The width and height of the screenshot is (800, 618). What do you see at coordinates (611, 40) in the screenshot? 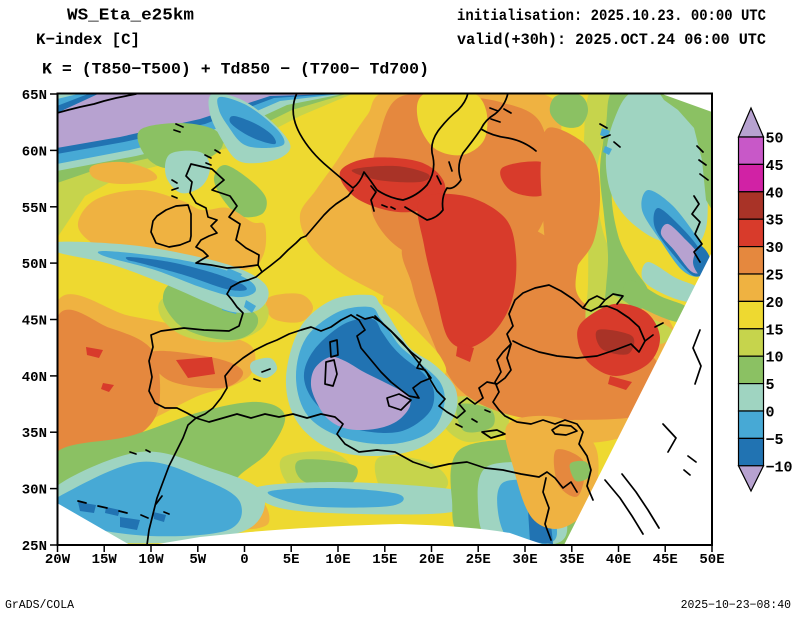
I see `svg-text:valid(+30h): 2025.OCT.24 06:00: valid(+30h): 2025.OCT.24 06:00 UTC` at bounding box center [611, 40].